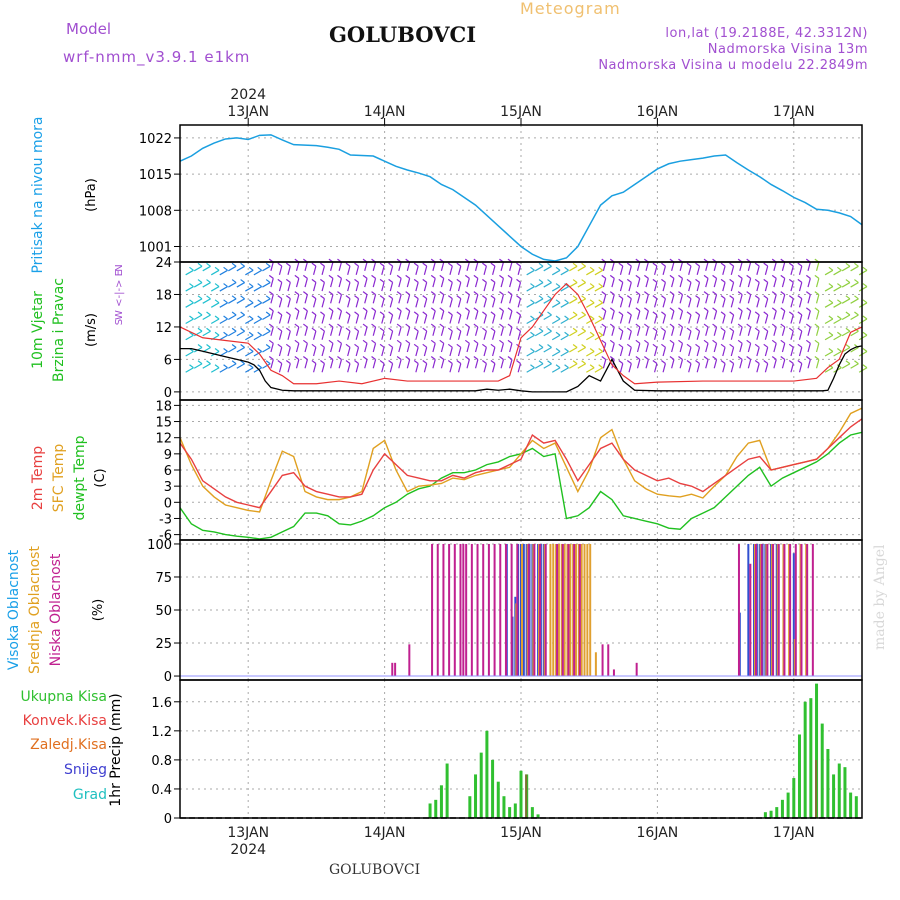 This screenshot has width=900, height=900. What do you see at coordinates (38, 194) in the screenshot?
I see `pressure-axis-title: Pritisak na nivou mora` at bounding box center [38, 194].